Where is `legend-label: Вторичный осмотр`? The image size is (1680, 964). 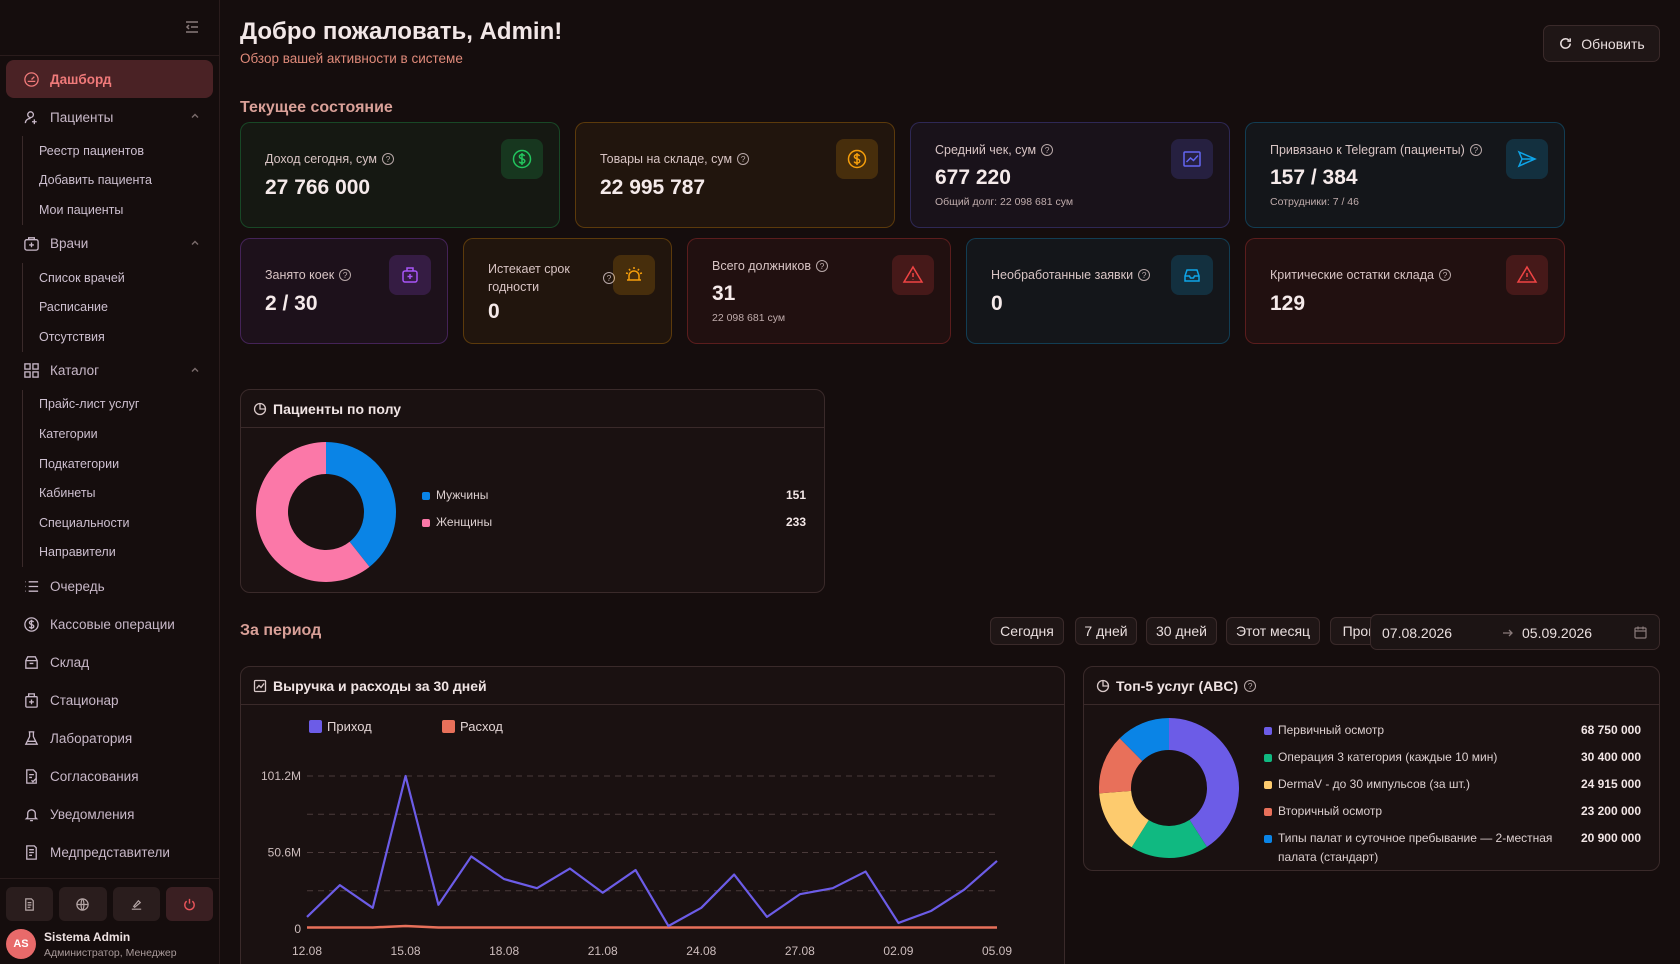 legend-label: Вторичный осмотр is located at coordinates (1330, 811).